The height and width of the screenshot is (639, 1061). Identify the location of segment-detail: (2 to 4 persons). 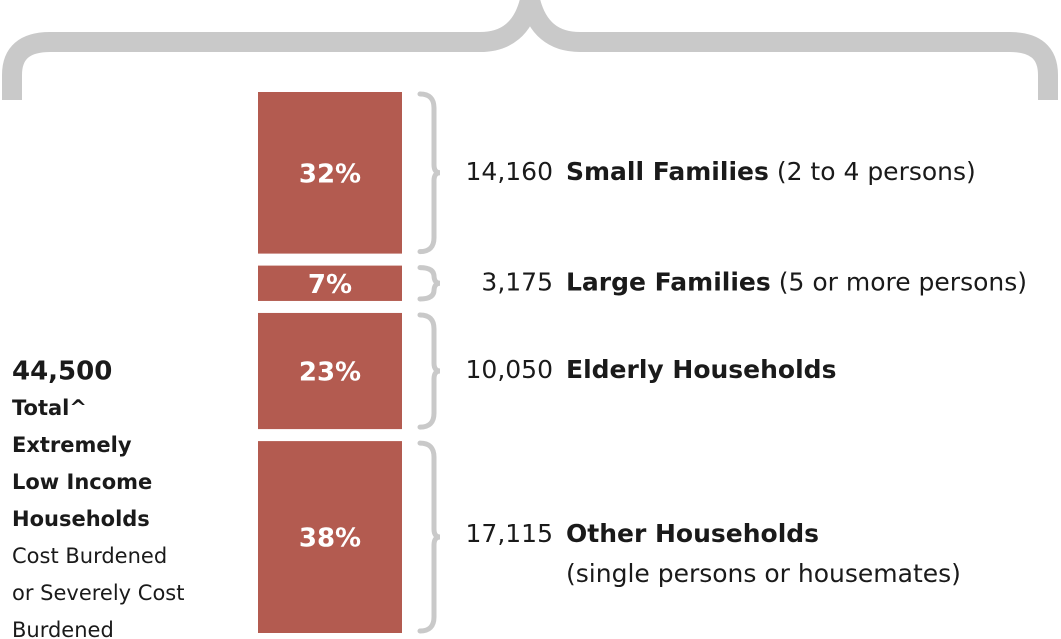
(876, 171).